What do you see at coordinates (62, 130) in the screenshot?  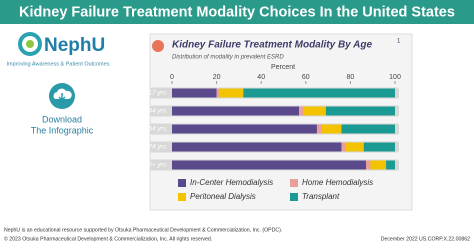 I see `download-label: The Infographic` at bounding box center [62, 130].